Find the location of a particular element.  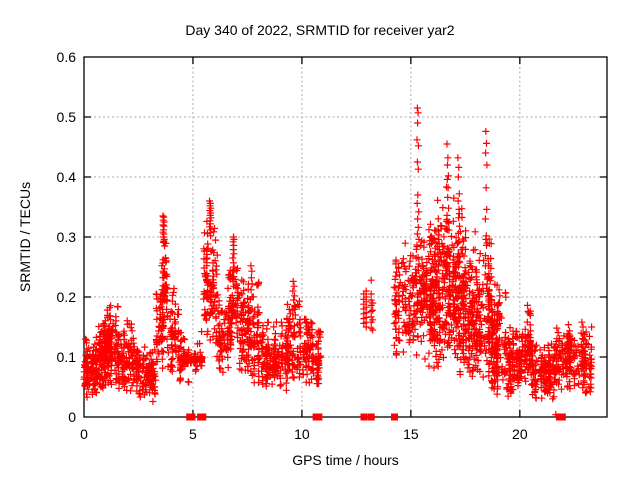

y-tick-label: 0.6 is located at coordinates (66, 57).